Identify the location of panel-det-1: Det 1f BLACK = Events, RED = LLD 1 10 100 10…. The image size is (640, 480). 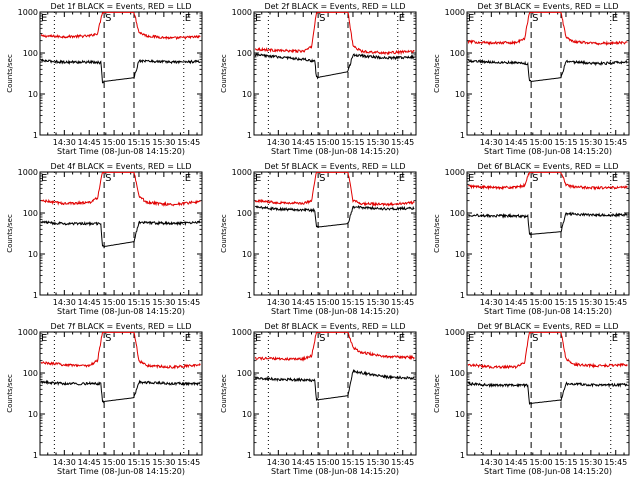
(104, 79).